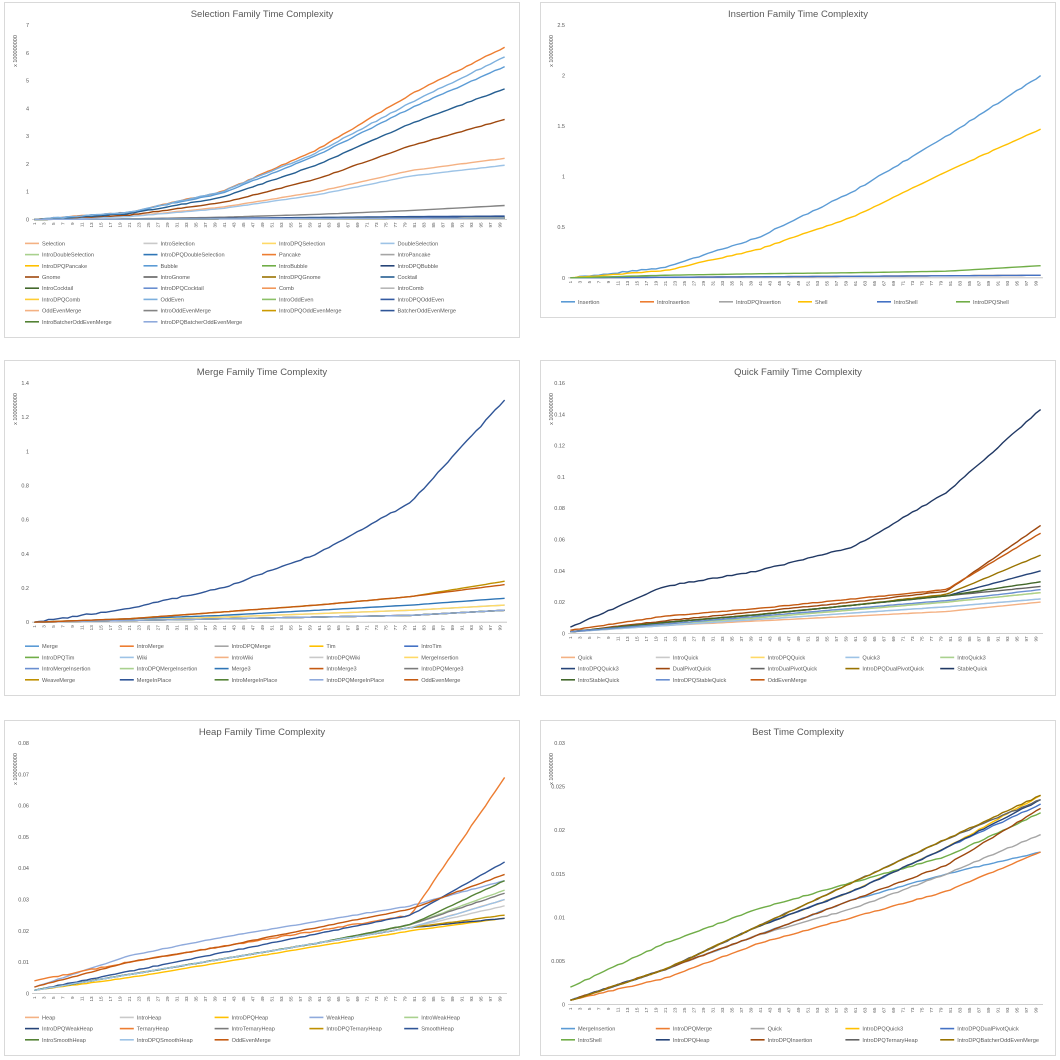 The height and width of the screenshot is (1060, 1060). I want to click on legend-label: IntroDPQQuick3, so click(598, 670).